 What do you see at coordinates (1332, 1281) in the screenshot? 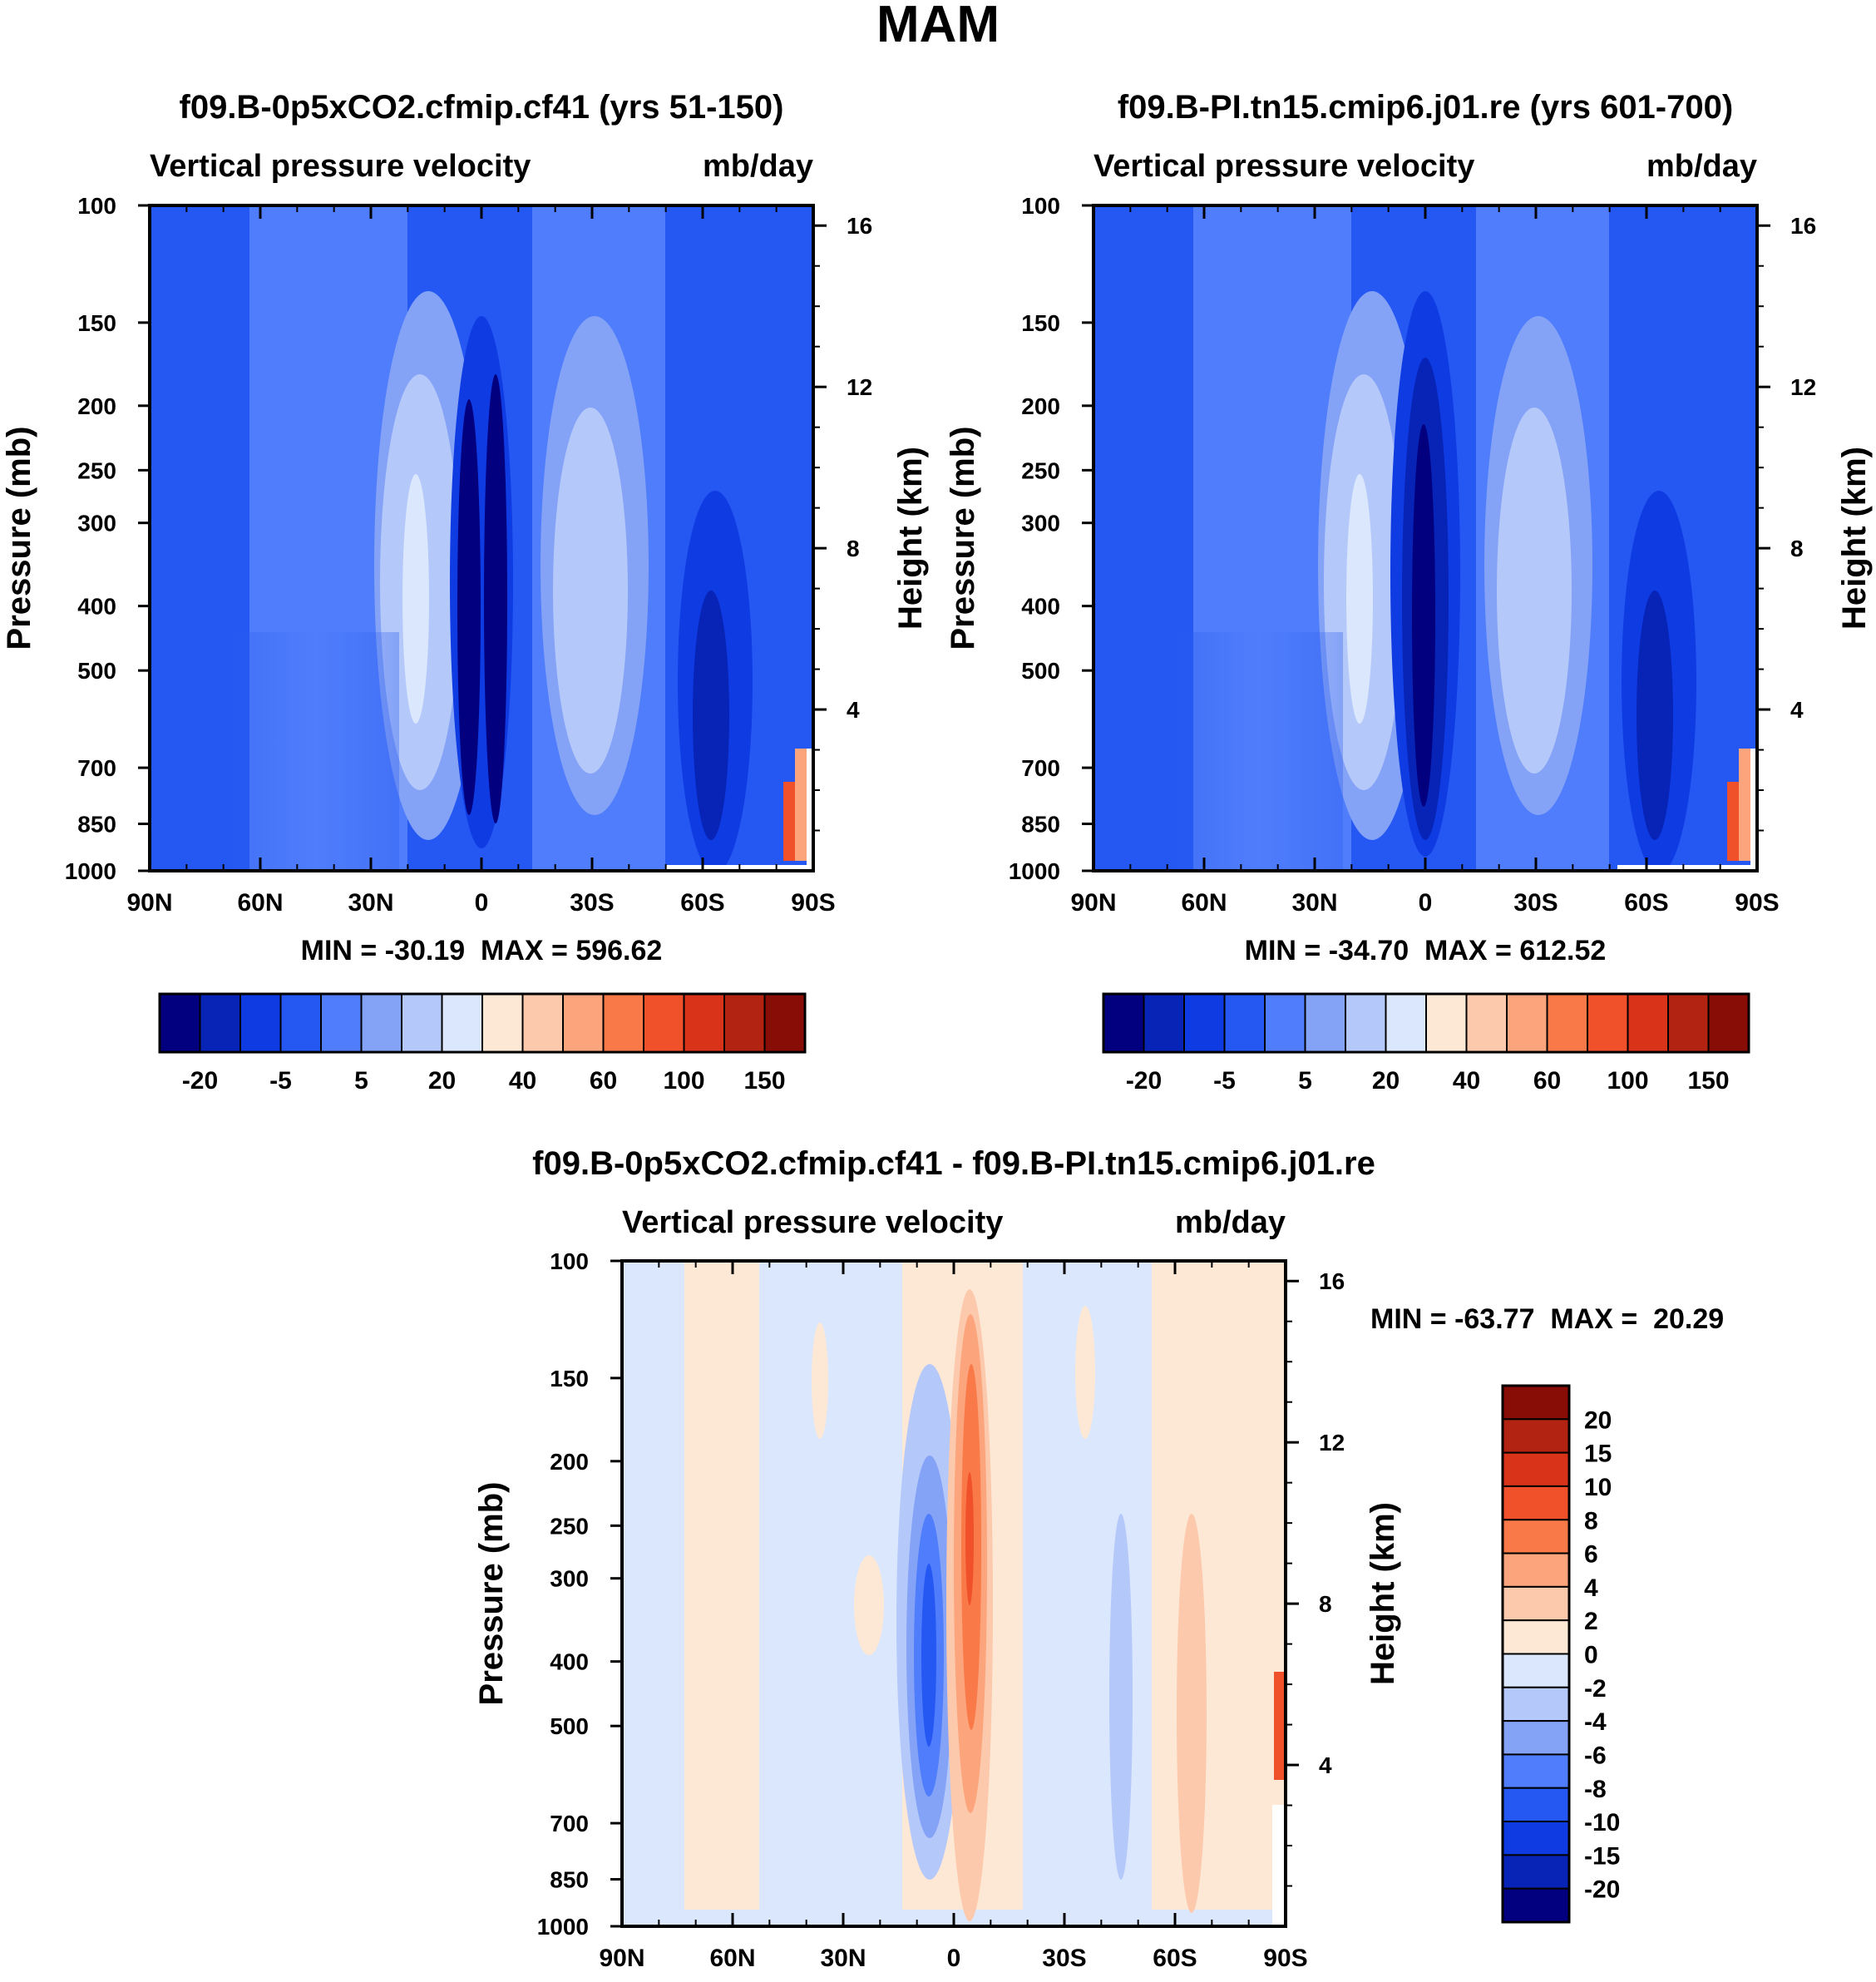
I see `y2-tick-label: 16` at bounding box center [1332, 1281].